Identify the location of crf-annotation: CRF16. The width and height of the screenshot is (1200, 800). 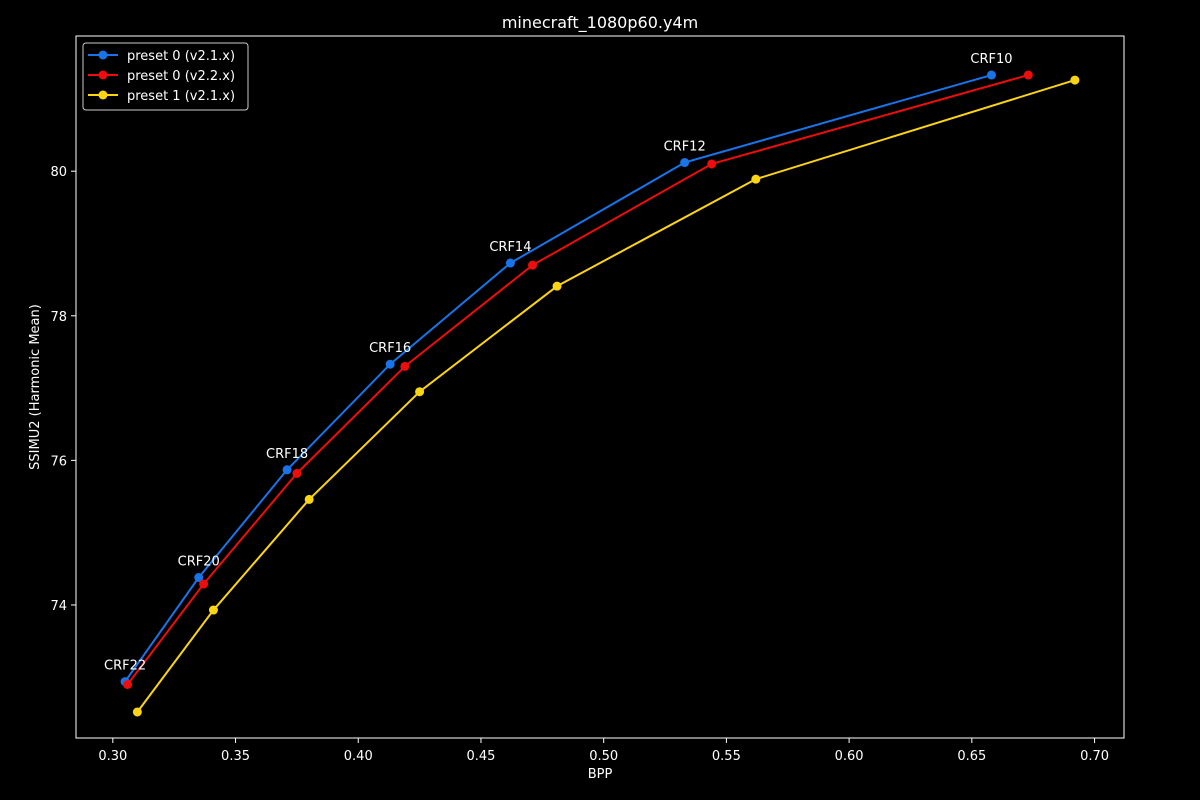
(390, 348).